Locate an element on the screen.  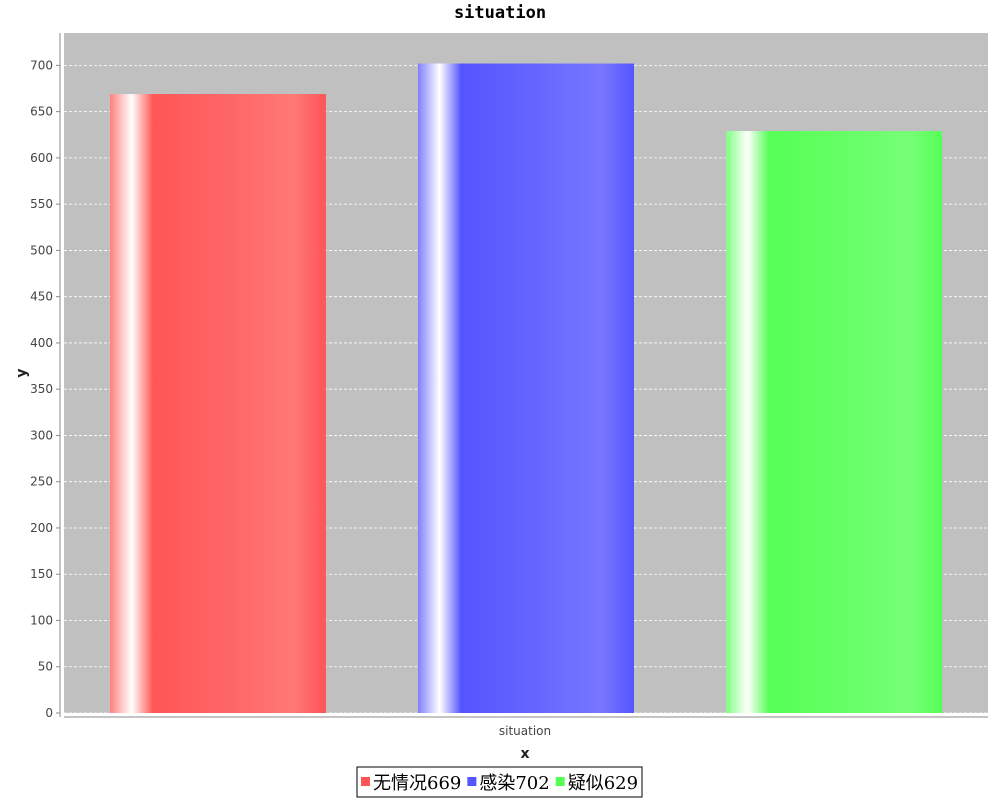
y-tick-label: 0 is located at coordinates (49, 713).